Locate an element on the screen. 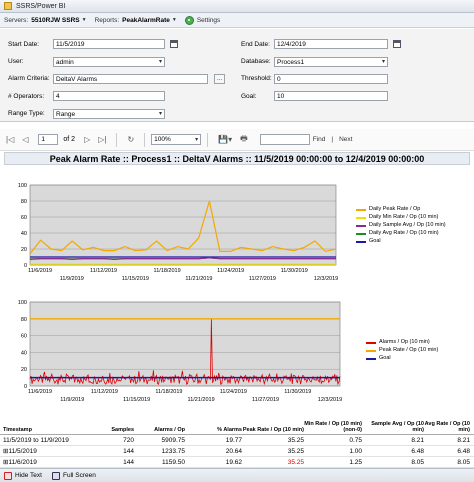 This screenshot has height=482, width=474. y-tick-label: 60 is located at coordinates (24, 218).